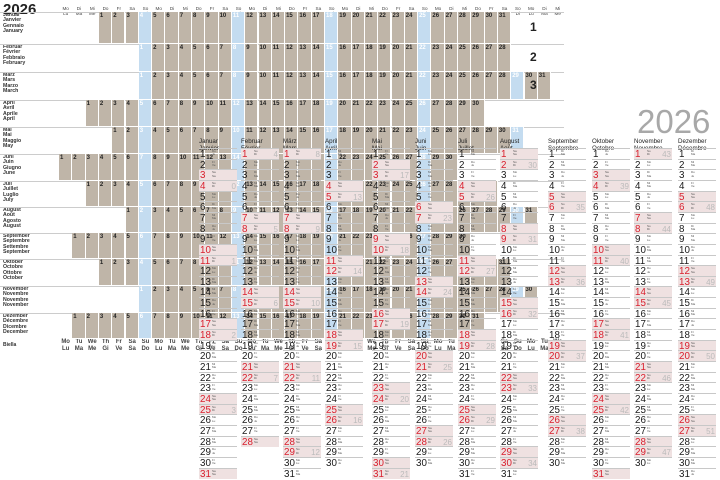  I want to click on month-name-fr: Mars, so click(9, 80).